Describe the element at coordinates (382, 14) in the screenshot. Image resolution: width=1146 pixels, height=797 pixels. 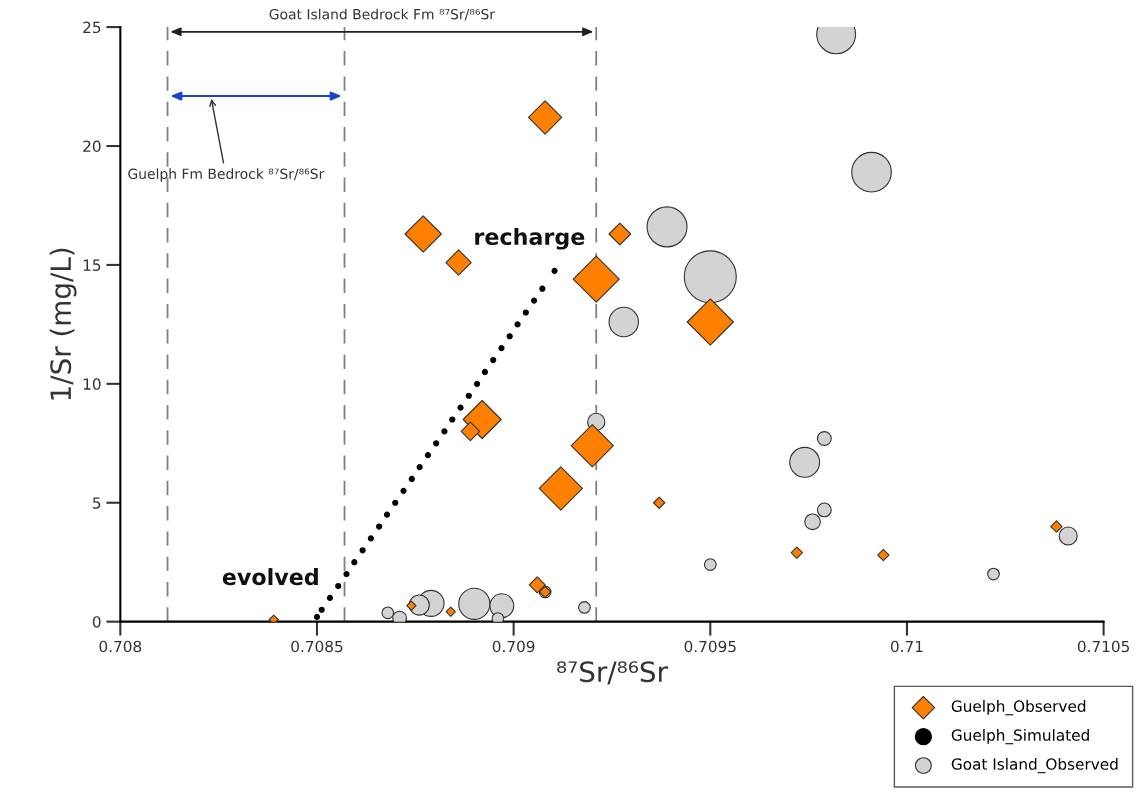
I see `text: Goat Island Bedrock Fm ⁸⁷Sr/⁸⁶Sr` at that location.